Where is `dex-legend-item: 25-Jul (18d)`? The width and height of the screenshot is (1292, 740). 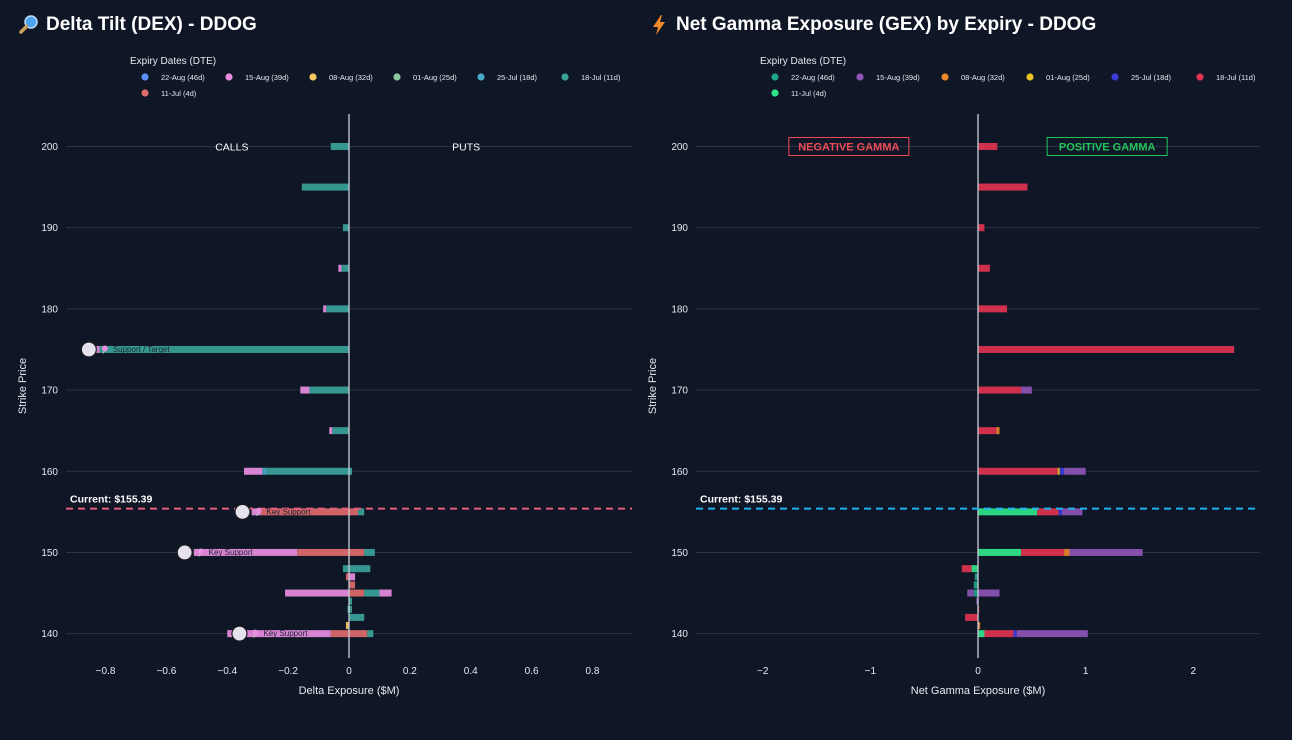 dex-legend-item: 25-Jul (18d) is located at coordinates (507, 77).